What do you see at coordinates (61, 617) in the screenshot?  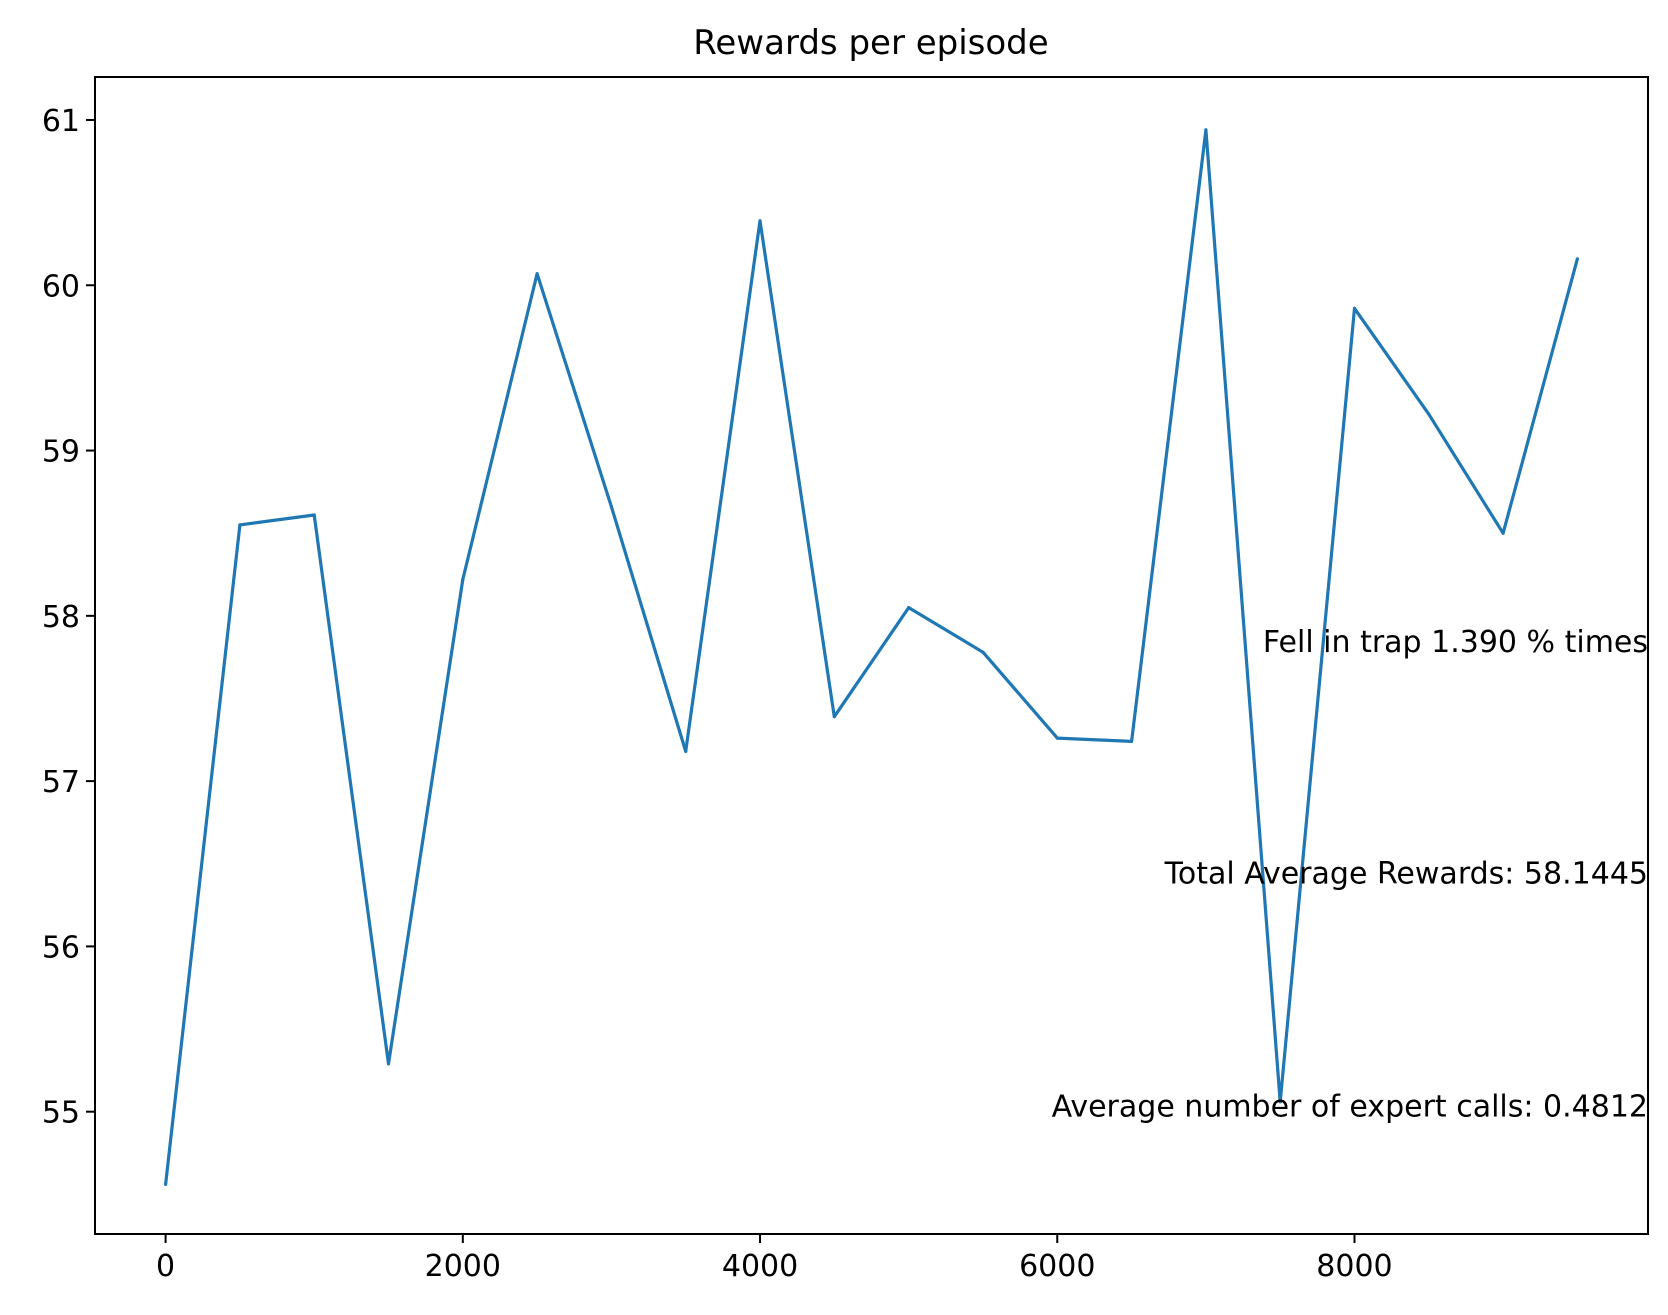 I see `y-tick-label: 58` at bounding box center [61, 617].